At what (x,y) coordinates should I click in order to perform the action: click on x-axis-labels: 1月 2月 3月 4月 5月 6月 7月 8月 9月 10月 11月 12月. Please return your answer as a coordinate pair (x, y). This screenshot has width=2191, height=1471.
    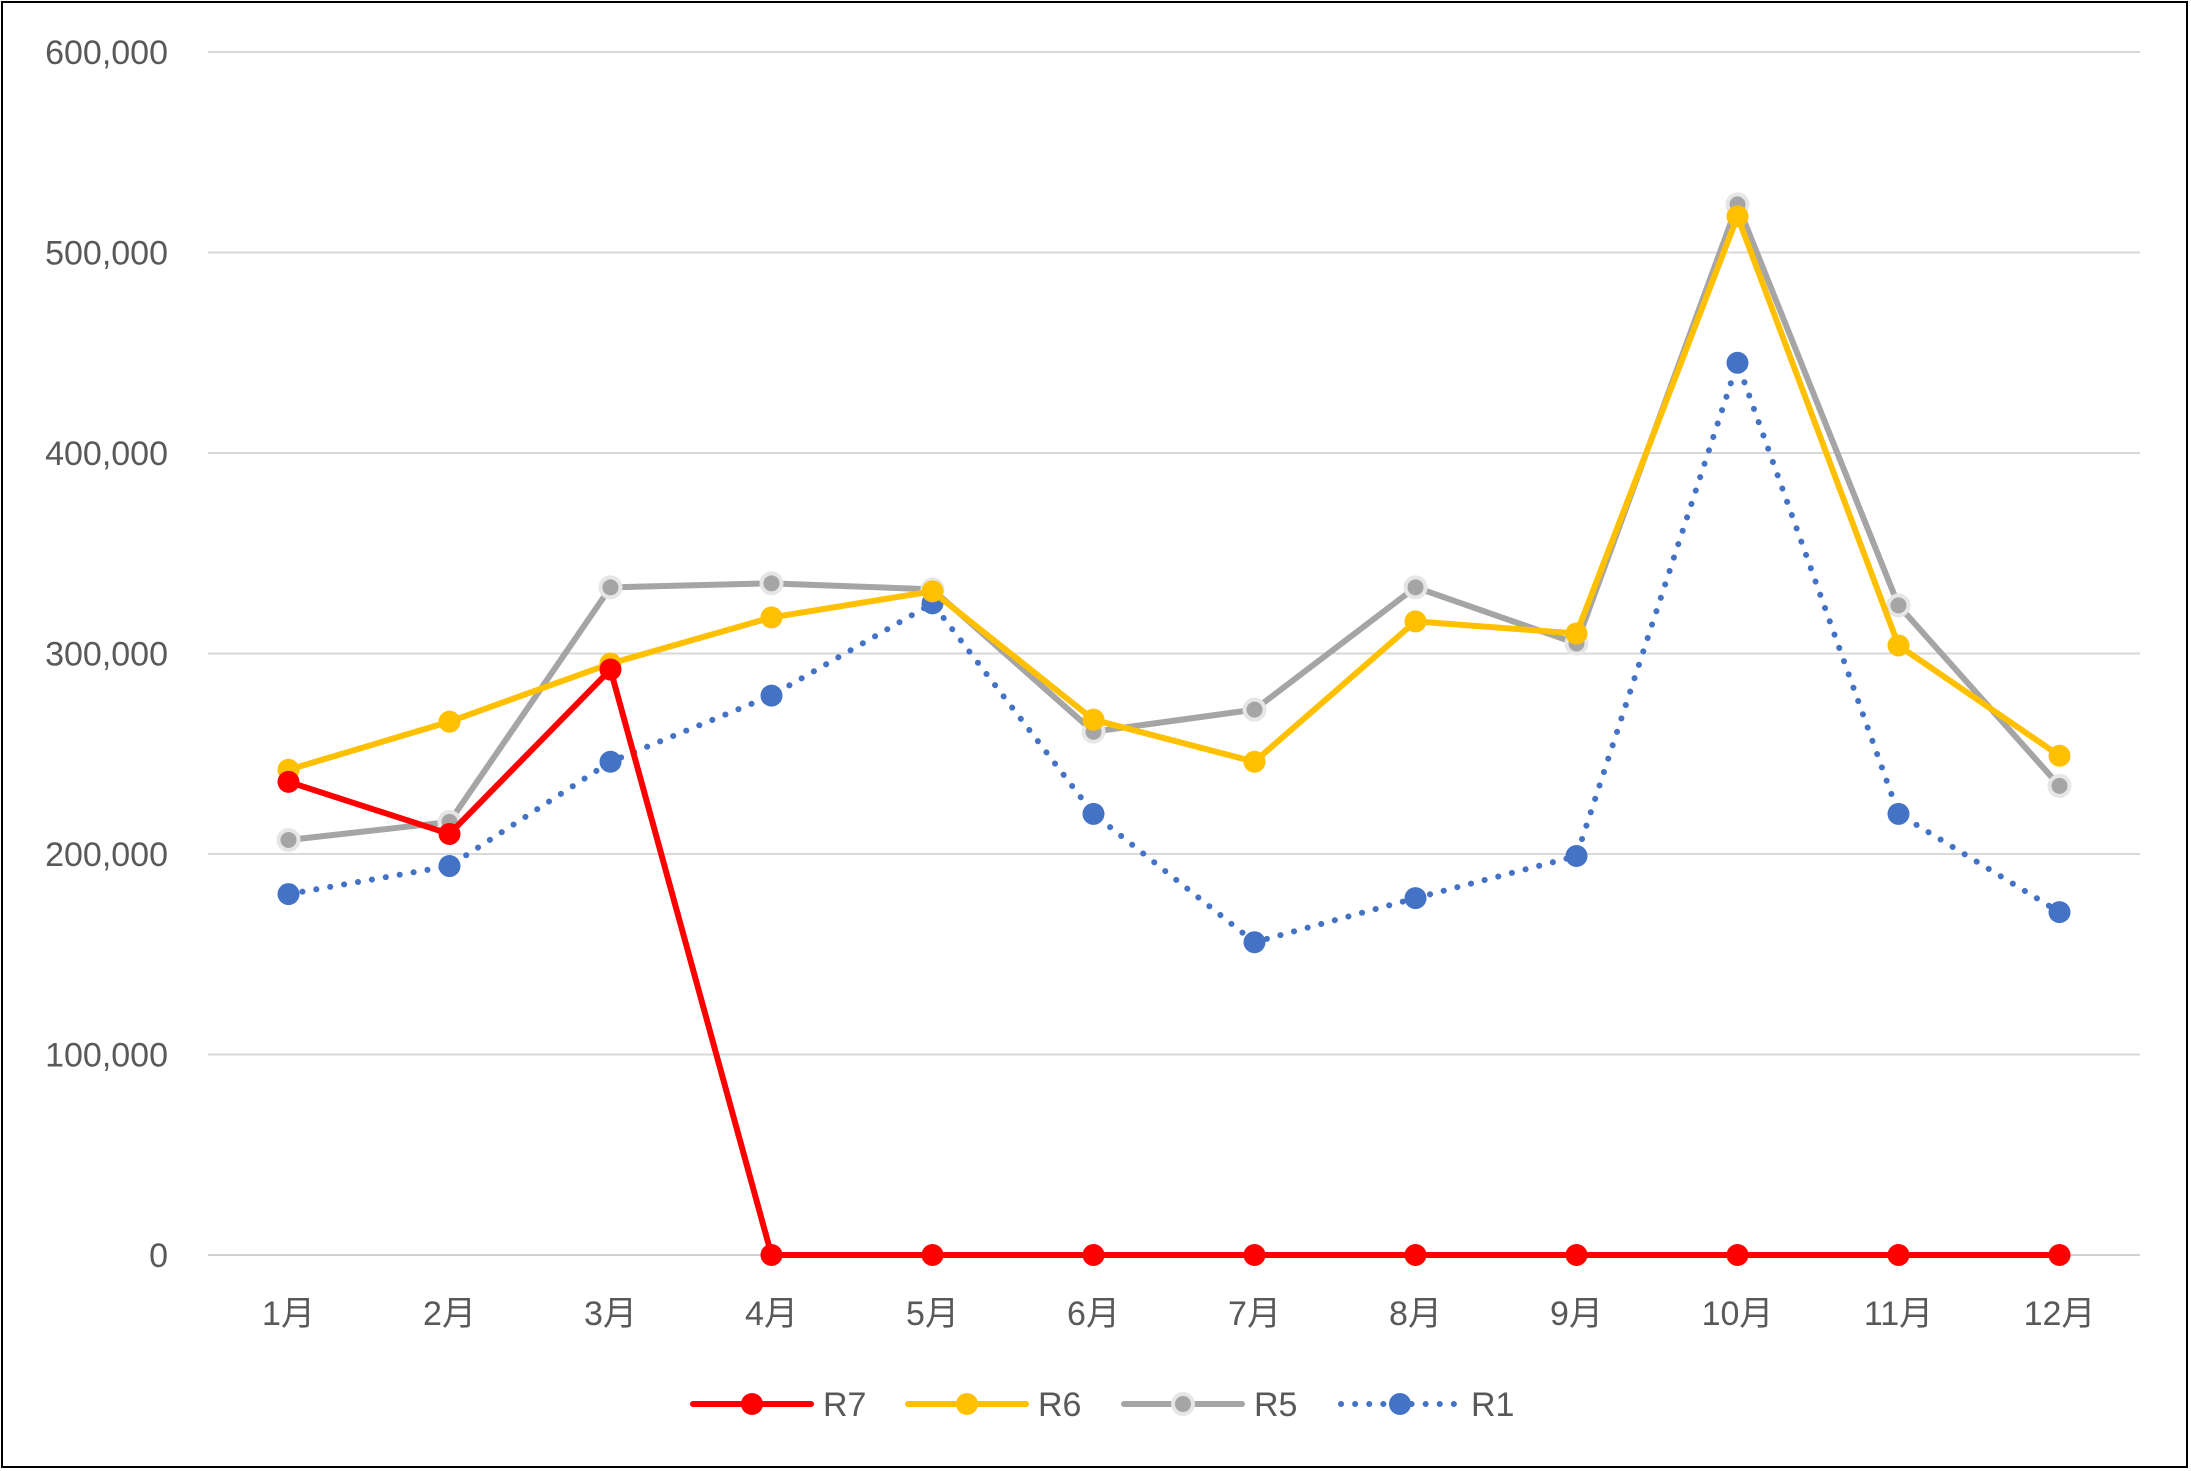
    Looking at the image, I should click on (1178, 1314).